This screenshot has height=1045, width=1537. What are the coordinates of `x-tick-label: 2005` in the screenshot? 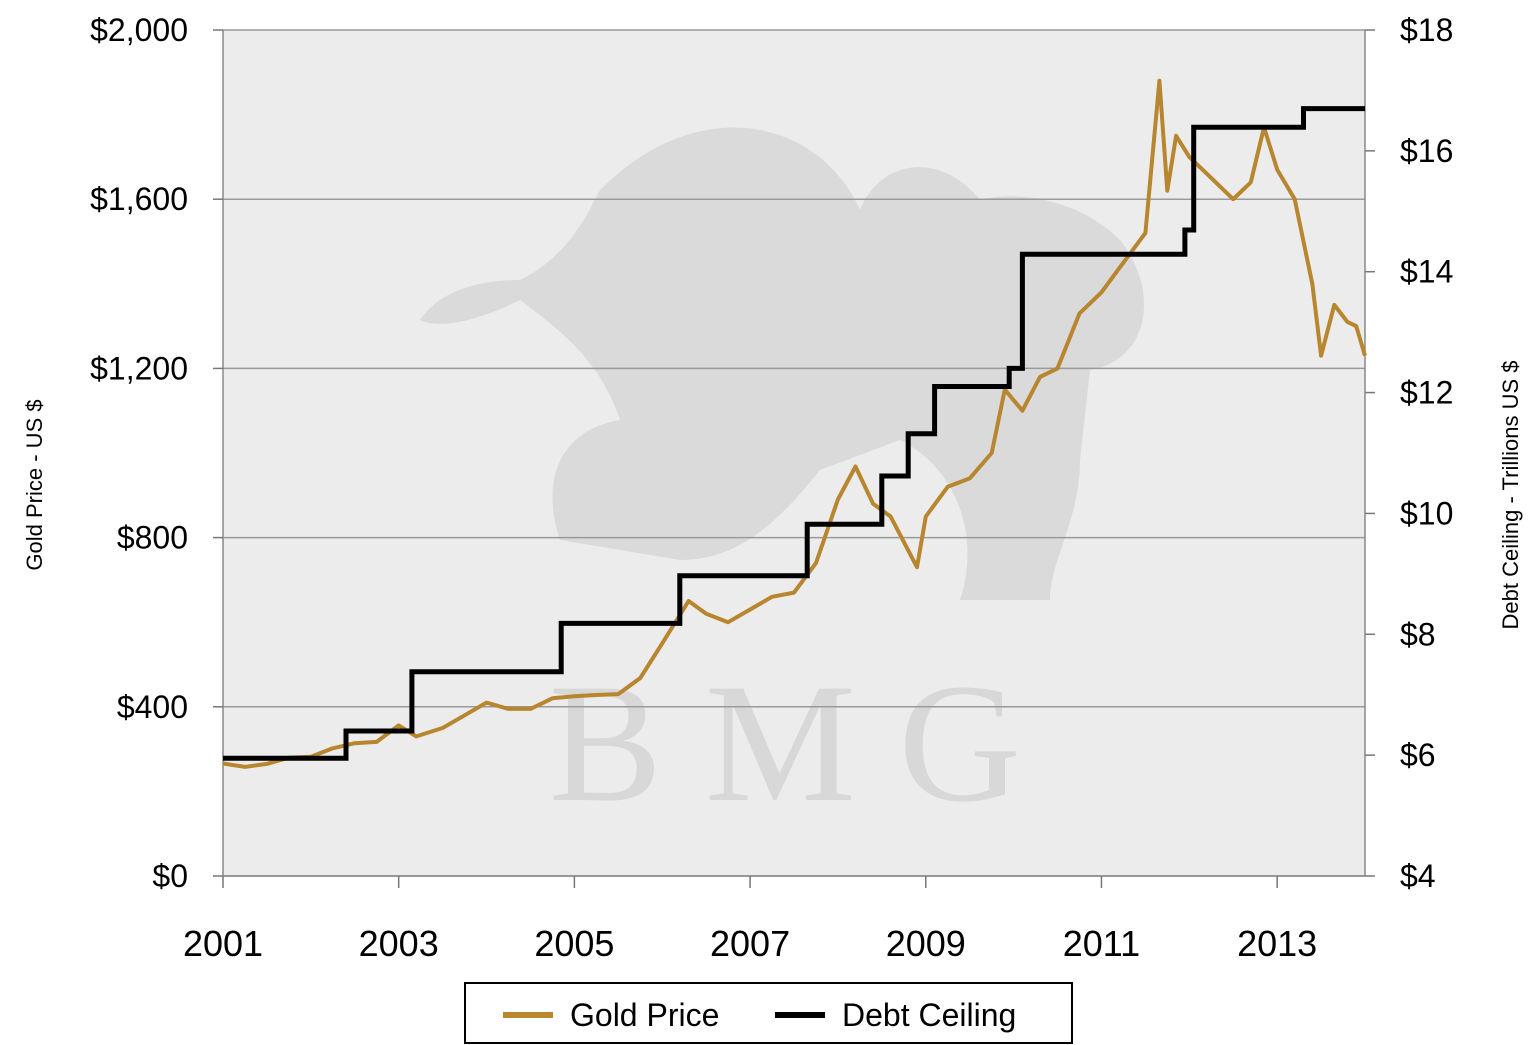 It's located at (574, 943).